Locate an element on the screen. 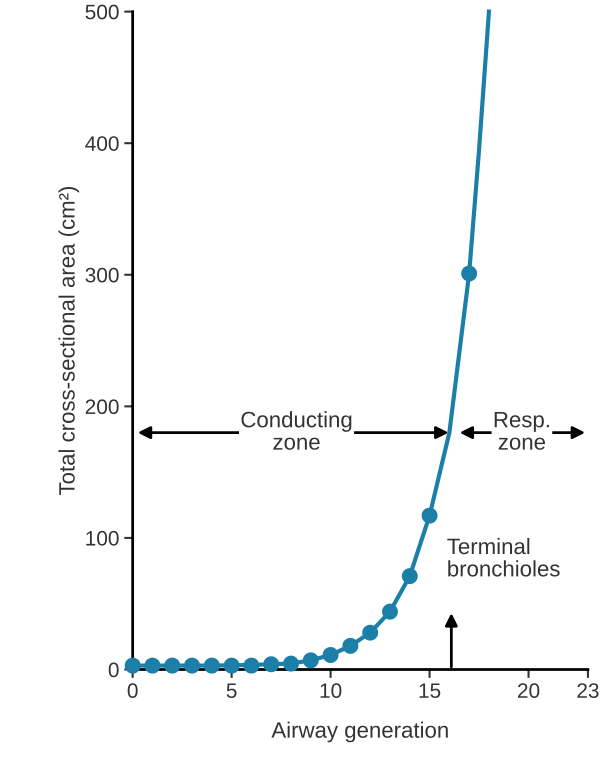 This screenshot has width=603, height=774. annotation: Terminal bronchioles is located at coordinates (503, 557).